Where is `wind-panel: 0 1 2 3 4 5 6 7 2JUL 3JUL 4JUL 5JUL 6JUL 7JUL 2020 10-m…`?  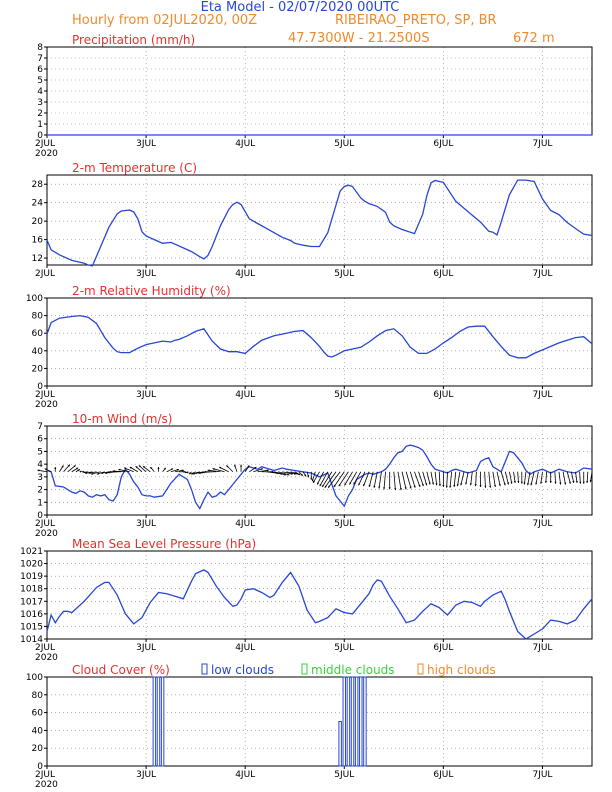
wind-panel: 0 1 2 3 4 5 6 7 2JUL 3JUL 4JUL 5JUL 6JUL 7JUL 2020 10-m… is located at coordinates (314, 475).